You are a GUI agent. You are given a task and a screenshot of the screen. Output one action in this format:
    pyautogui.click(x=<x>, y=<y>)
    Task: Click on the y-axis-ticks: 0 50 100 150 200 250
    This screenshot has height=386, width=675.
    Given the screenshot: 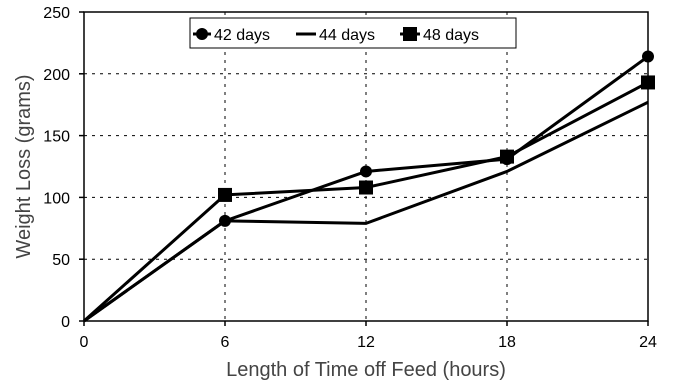 What is the action you would take?
    pyautogui.click(x=63, y=168)
    